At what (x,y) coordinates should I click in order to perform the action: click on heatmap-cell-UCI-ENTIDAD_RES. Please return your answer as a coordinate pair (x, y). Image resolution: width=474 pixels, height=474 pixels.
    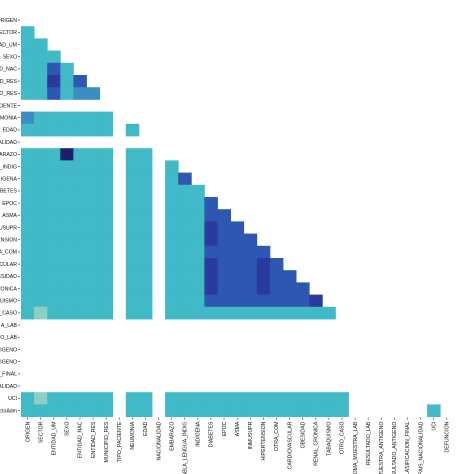
    Looking at the image, I should click on (93, 398).